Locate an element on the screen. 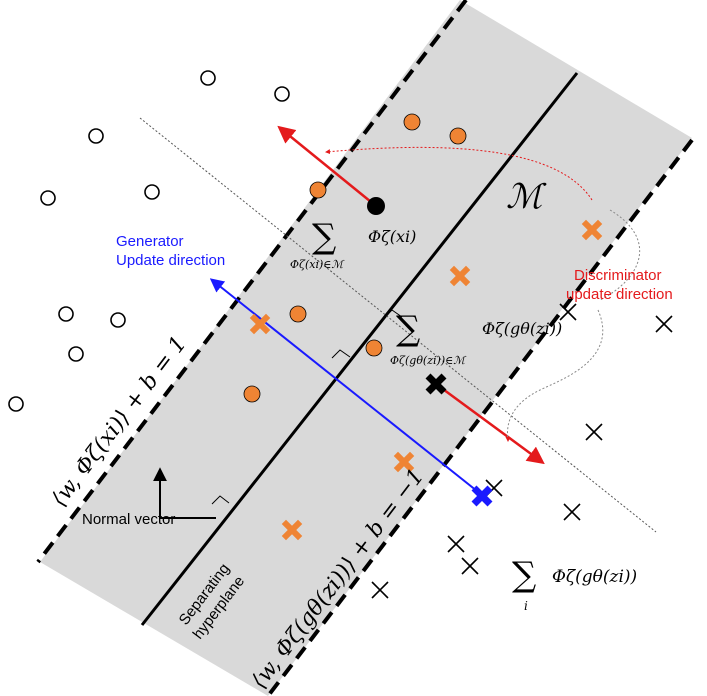  normal-vector-label: Normal vector is located at coordinates (128, 519).